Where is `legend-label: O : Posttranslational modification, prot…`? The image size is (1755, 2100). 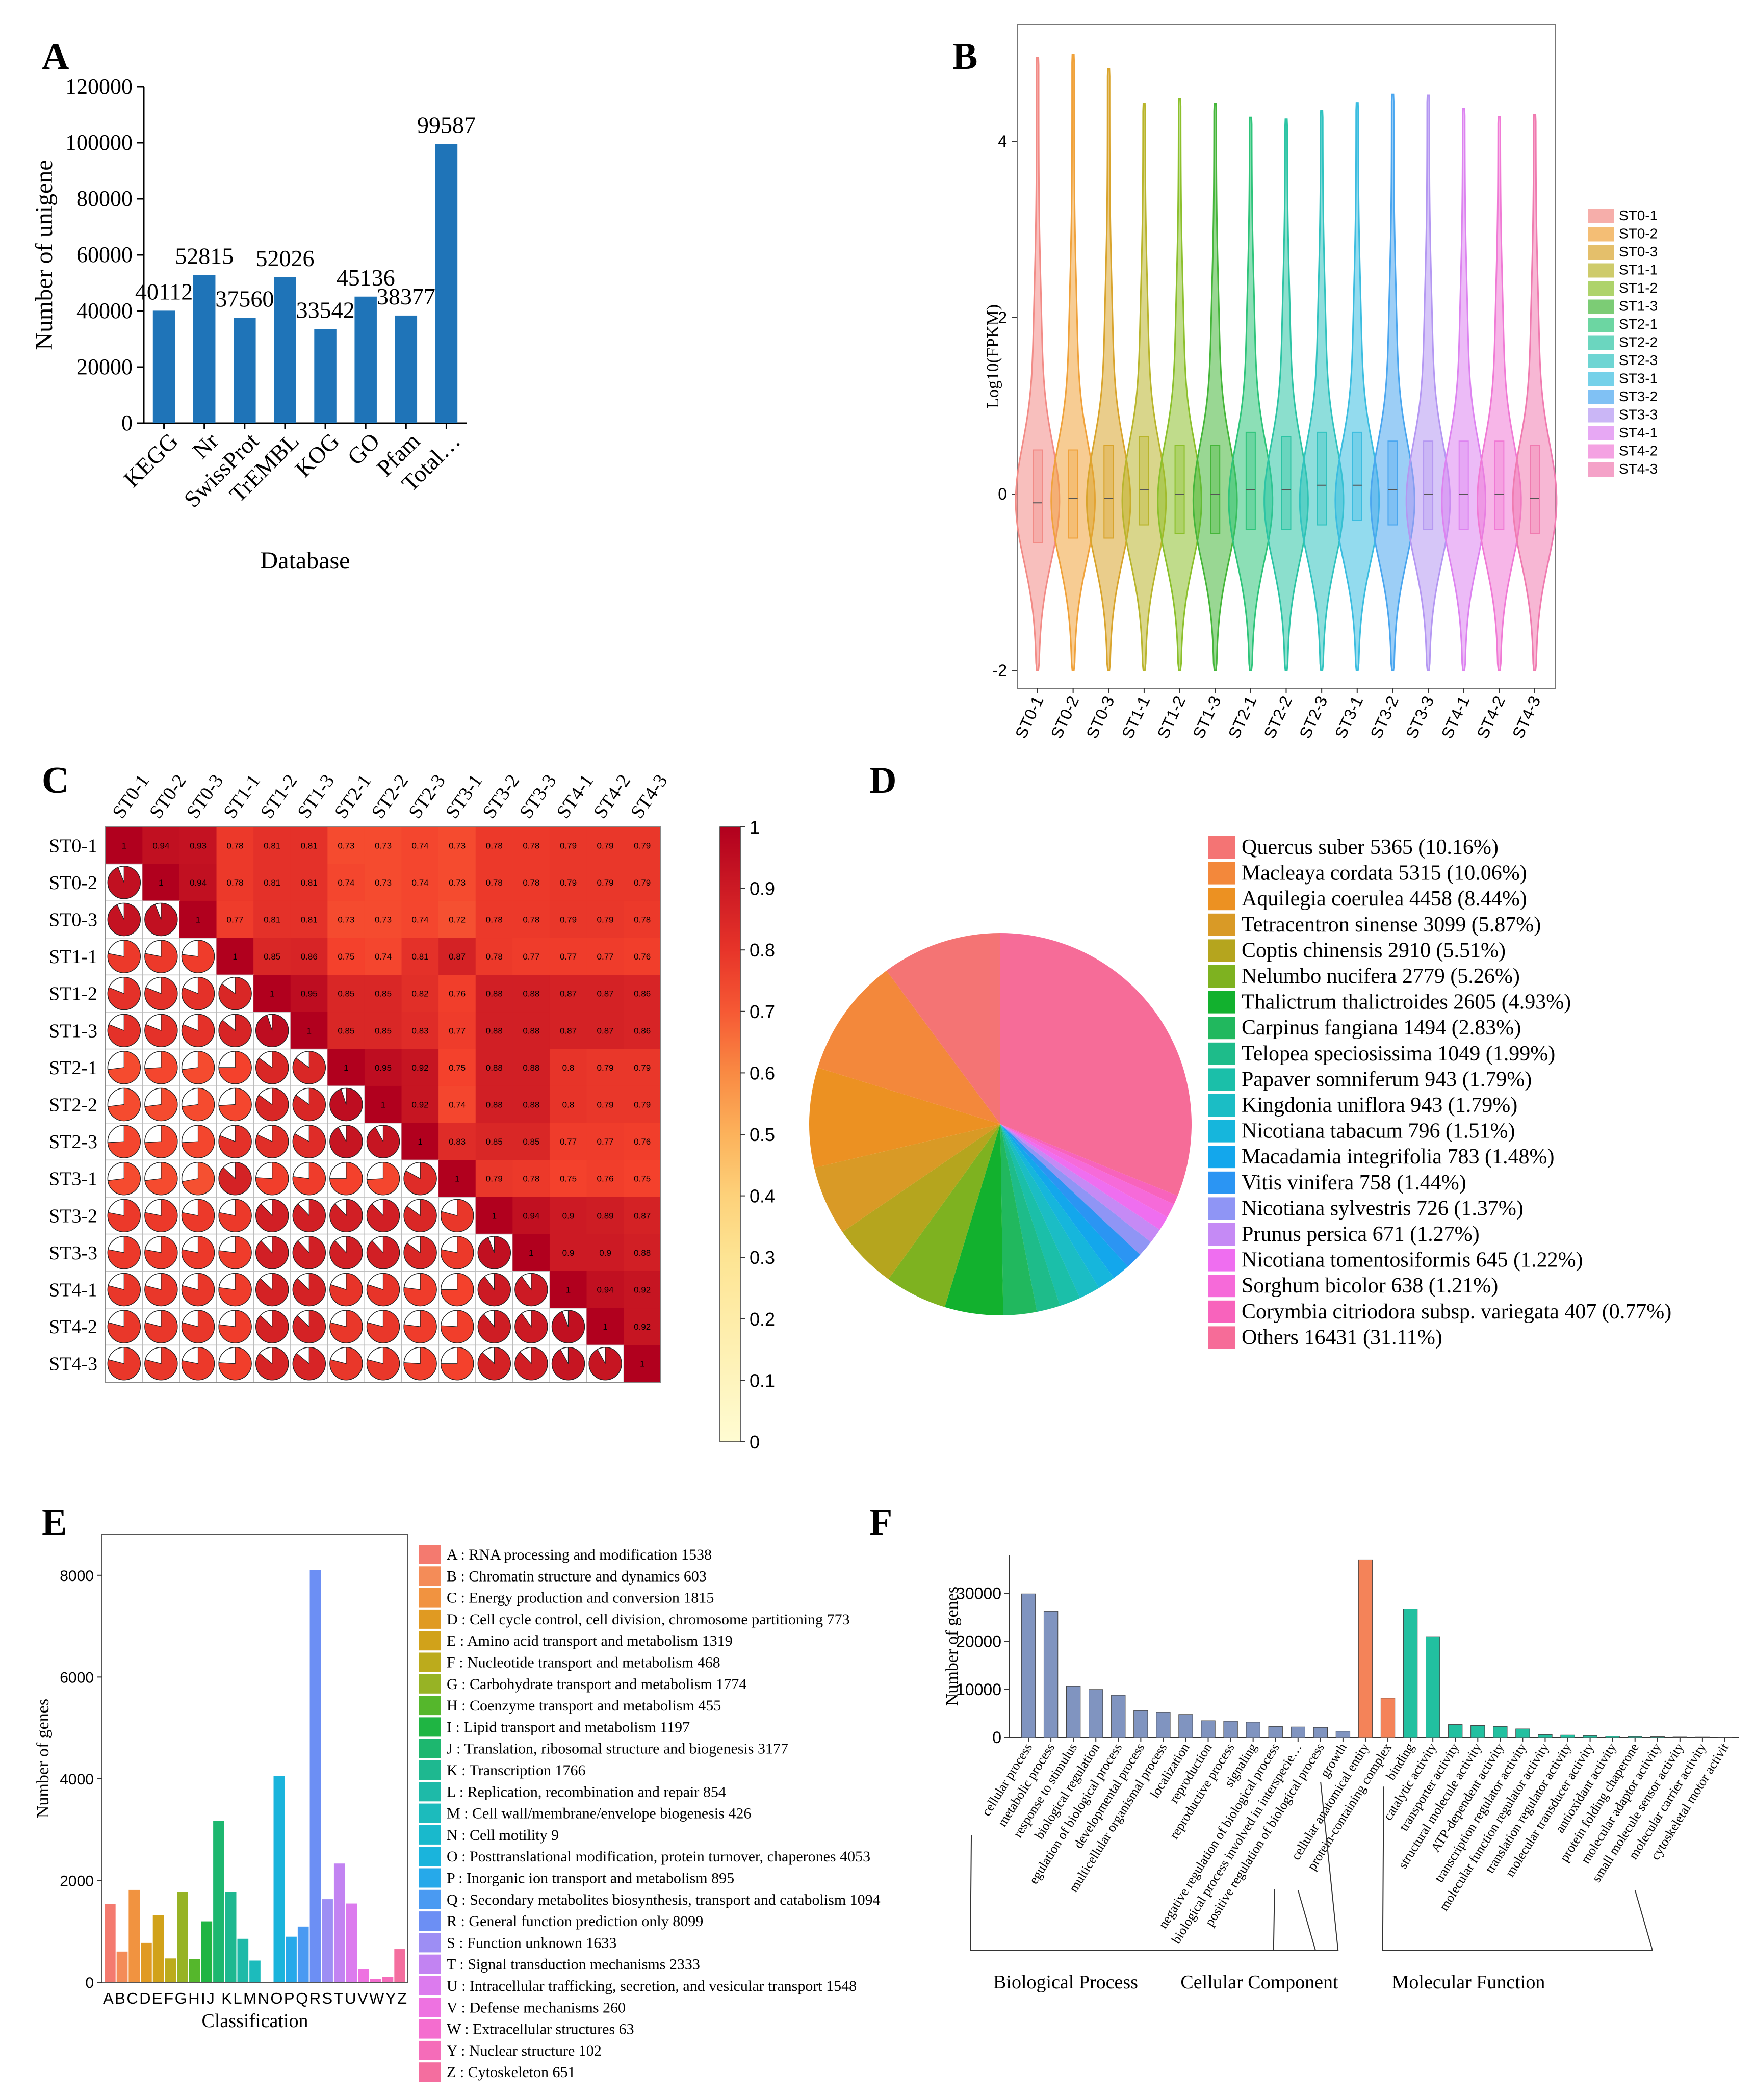
legend-label: O : Posttranslational modification, prot… is located at coordinates (658, 1856).